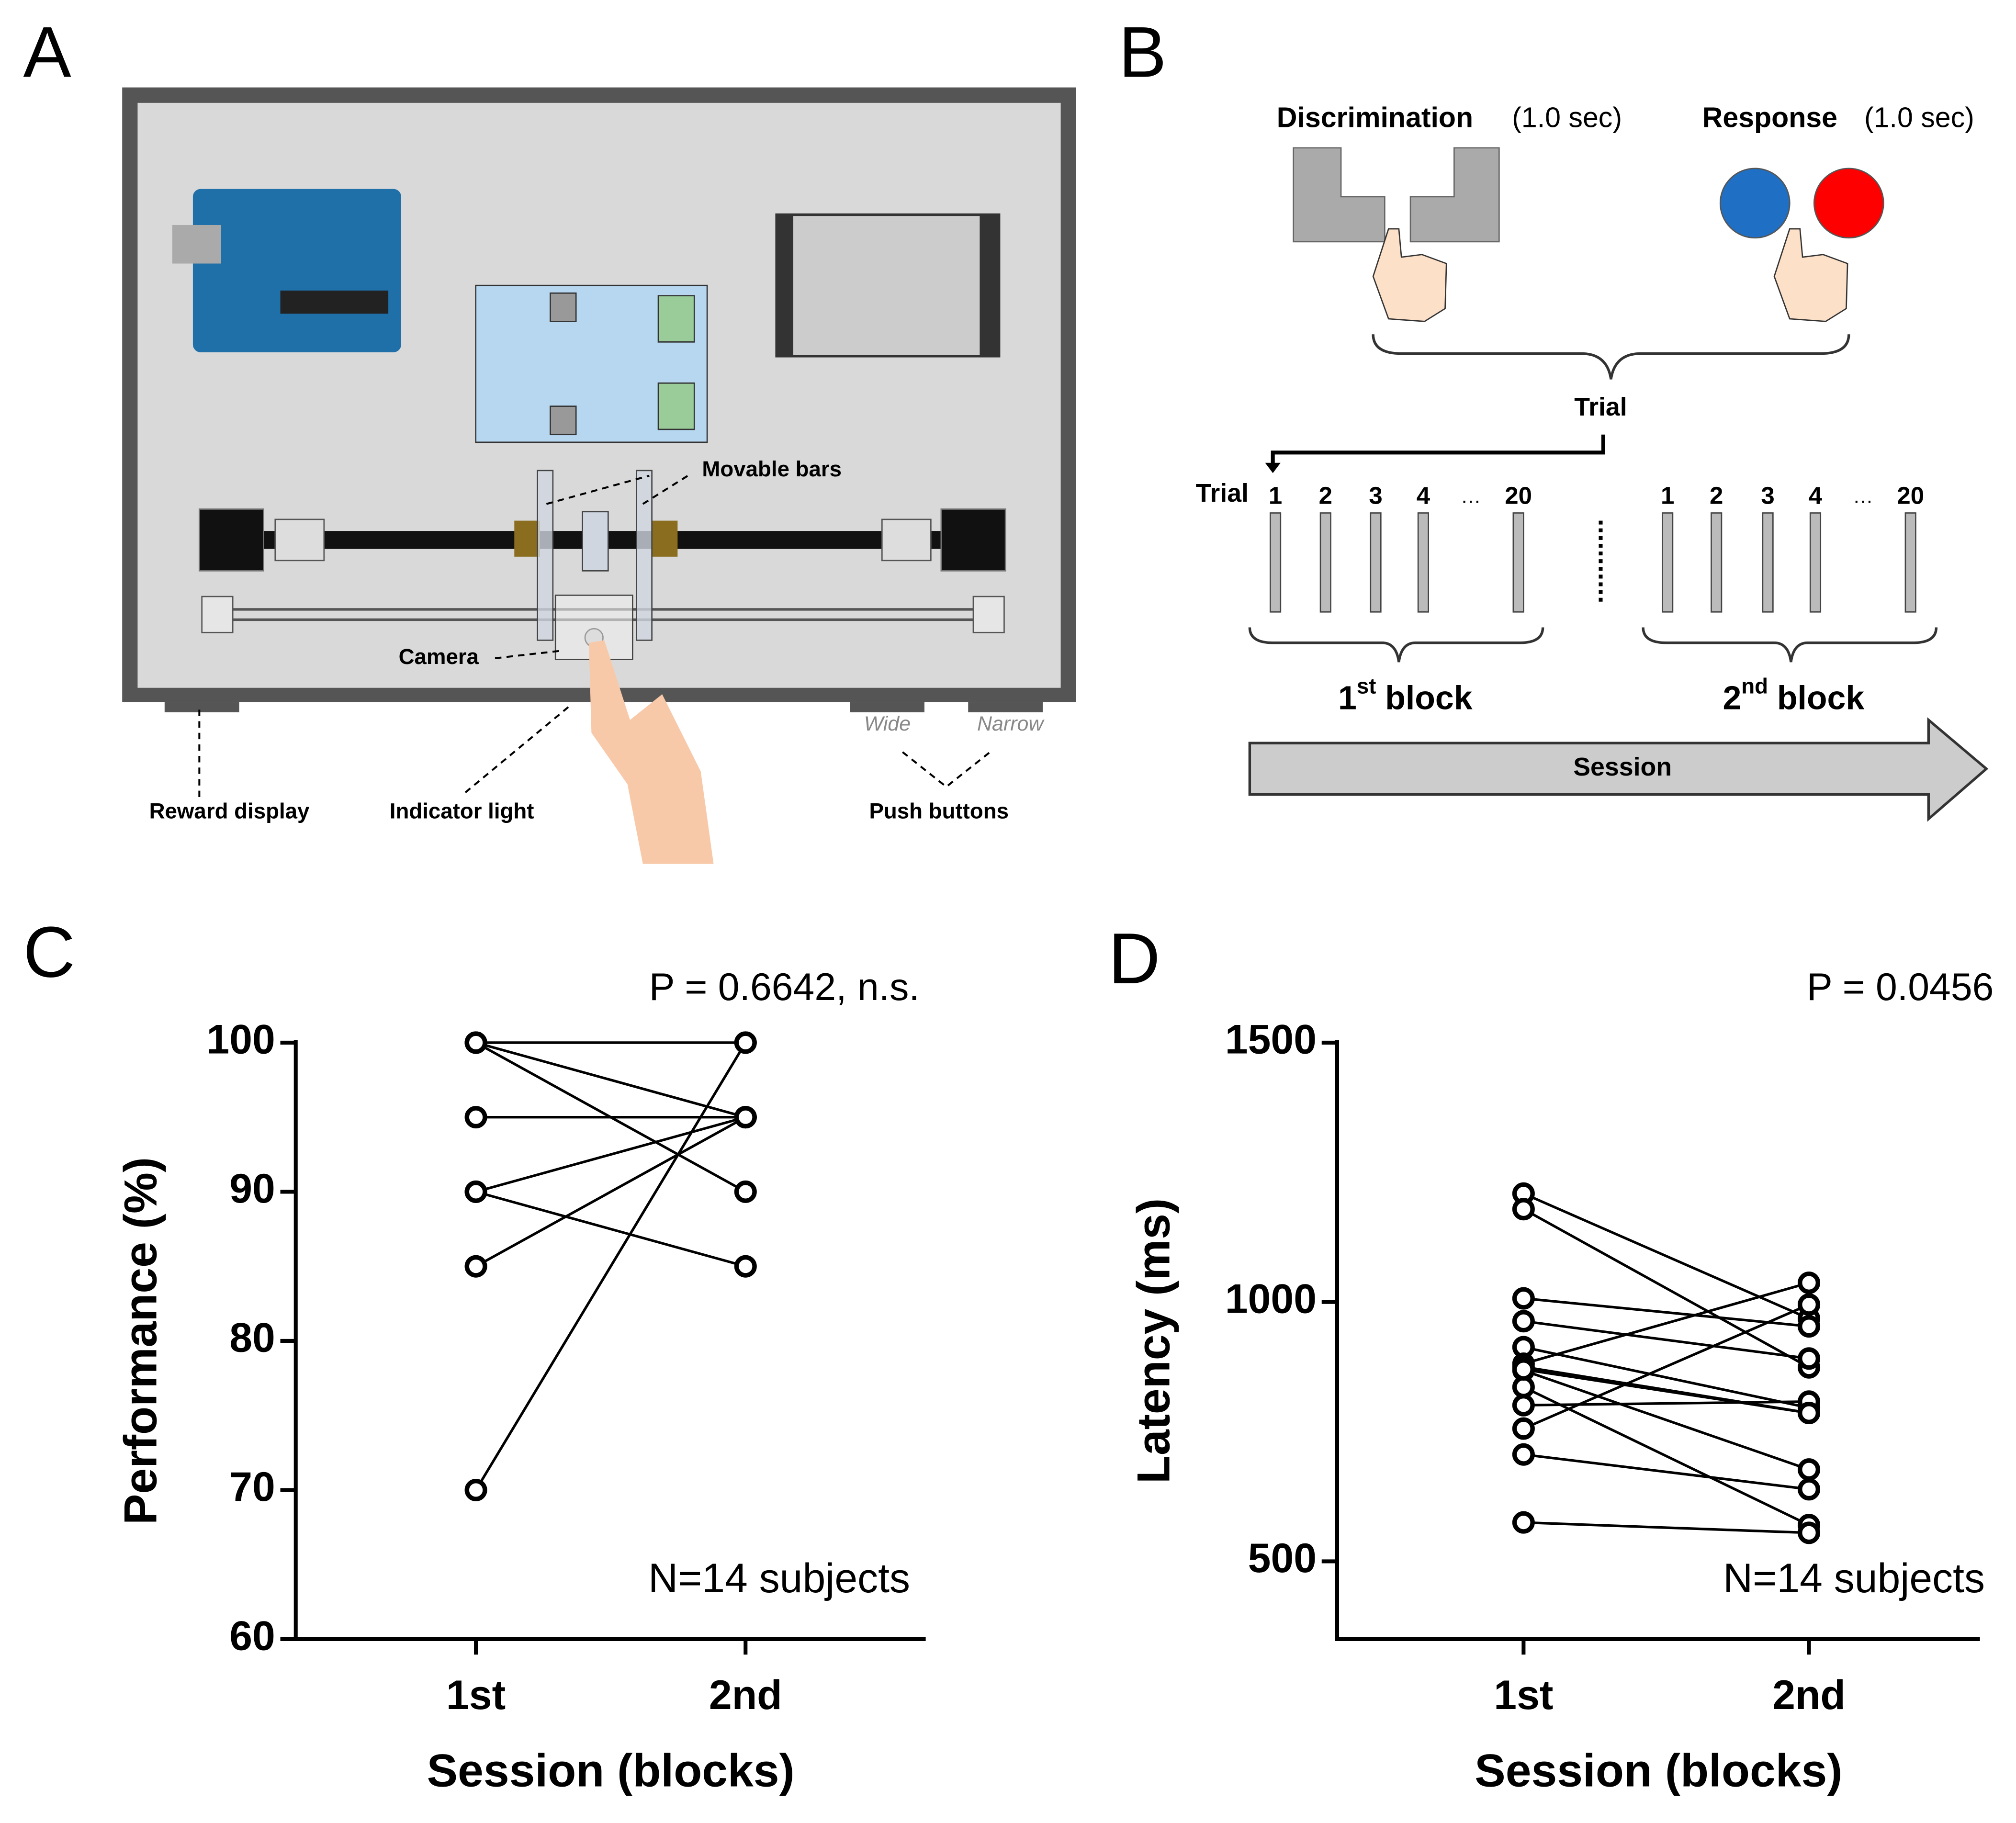 The image size is (2016, 1823). What do you see at coordinates (1154, 1341) in the screenshot?
I see `y-axis-label: Latency (ms)` at bounding box center [1154, 1341].